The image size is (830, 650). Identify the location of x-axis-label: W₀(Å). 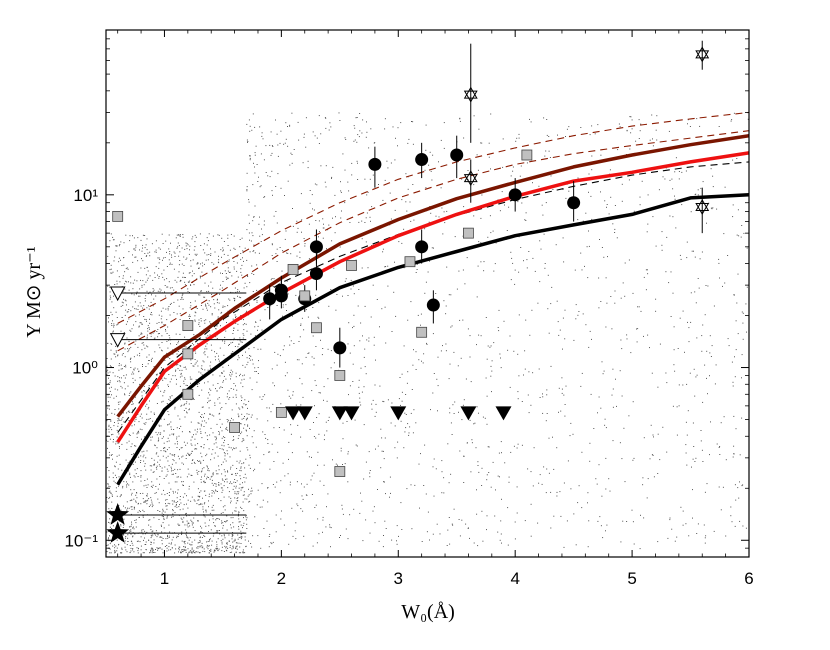
(428, 612).